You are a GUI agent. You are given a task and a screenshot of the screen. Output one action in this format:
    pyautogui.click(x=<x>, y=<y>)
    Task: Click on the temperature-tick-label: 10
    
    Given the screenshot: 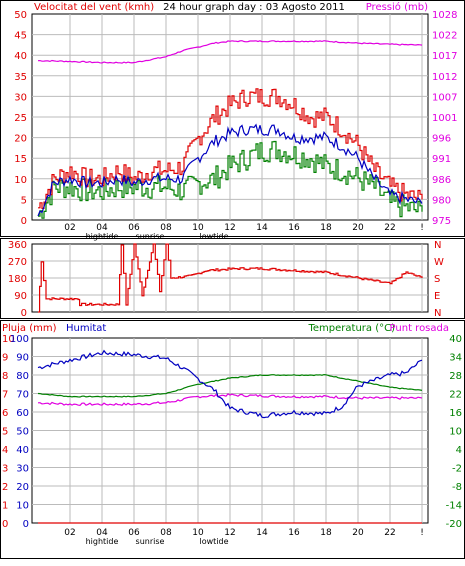 What is the action you would take?
    pyautogui.click(x=455, y=432)
    